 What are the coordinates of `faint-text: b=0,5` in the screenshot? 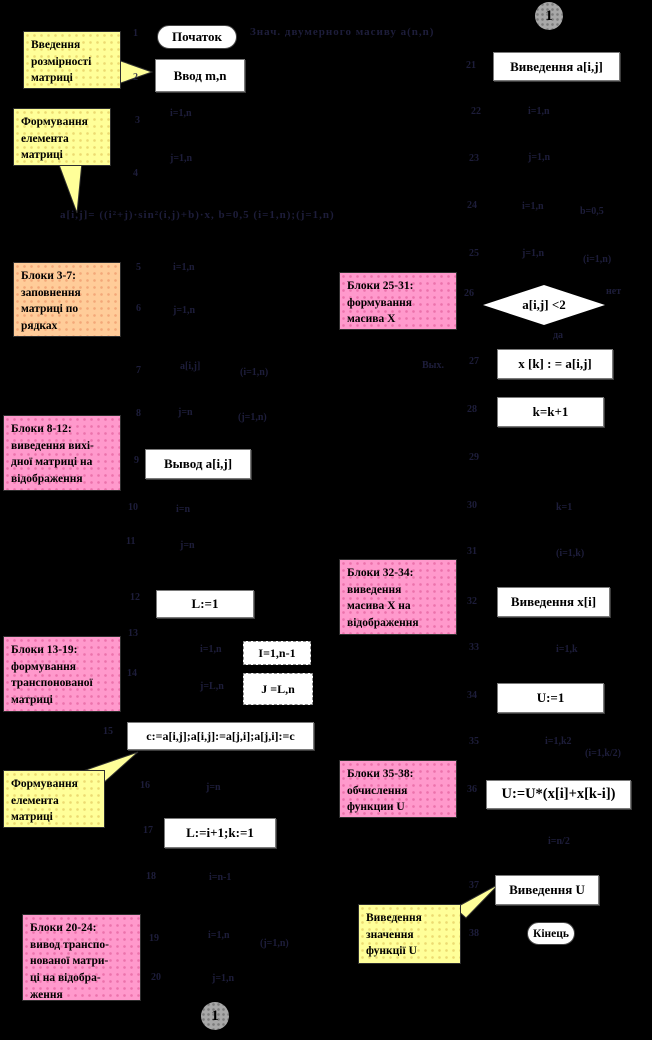 It's located at (592, 211).